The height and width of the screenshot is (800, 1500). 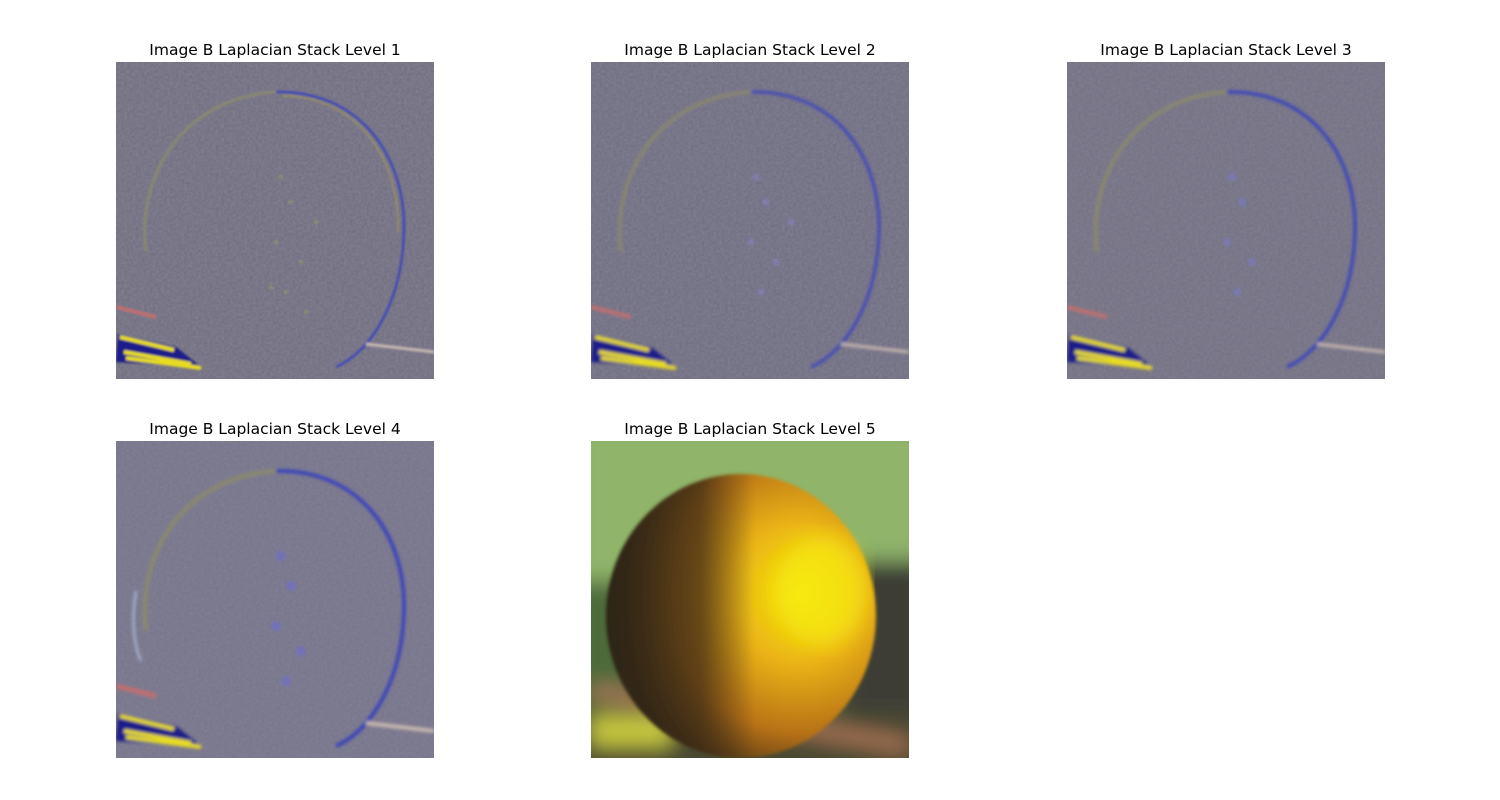 I want to click on panel-title: Image B Laplacian Stack Level 2, so click(x=750, y=50).